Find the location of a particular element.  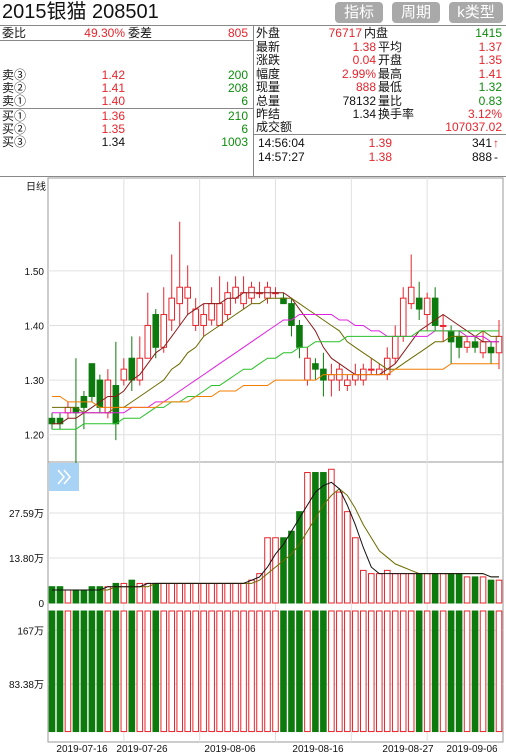

panel-center-divider is located at coordinates (253, 100).